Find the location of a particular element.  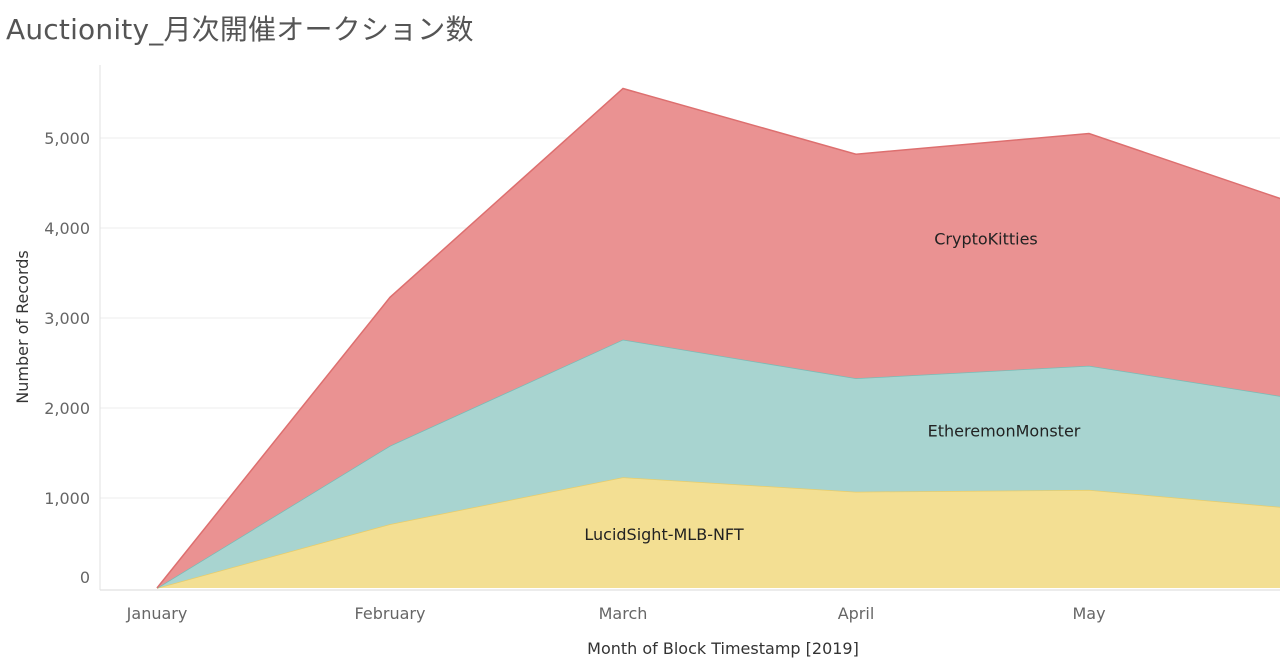

x-tick-label: March is located at coordinates (623, 613).